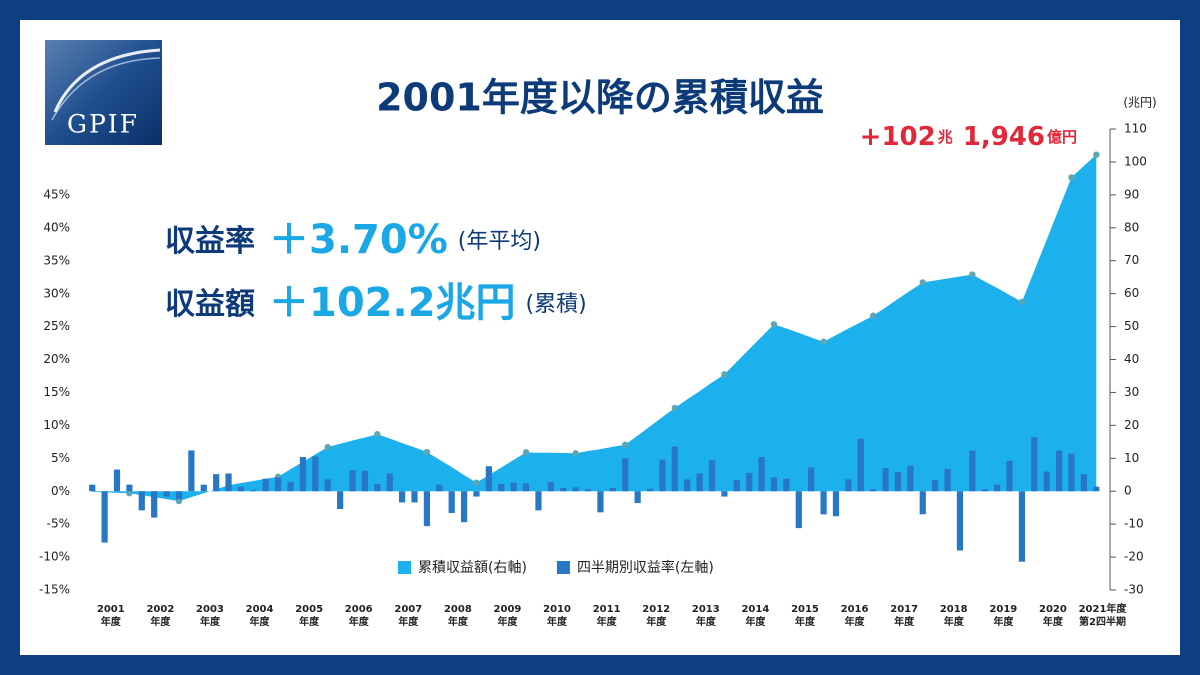 This screenshot has width=1200, height=675. Describe the element at coordinates (56, 293) in the screenshot. I see `y-tick-label: 30%` at that location.